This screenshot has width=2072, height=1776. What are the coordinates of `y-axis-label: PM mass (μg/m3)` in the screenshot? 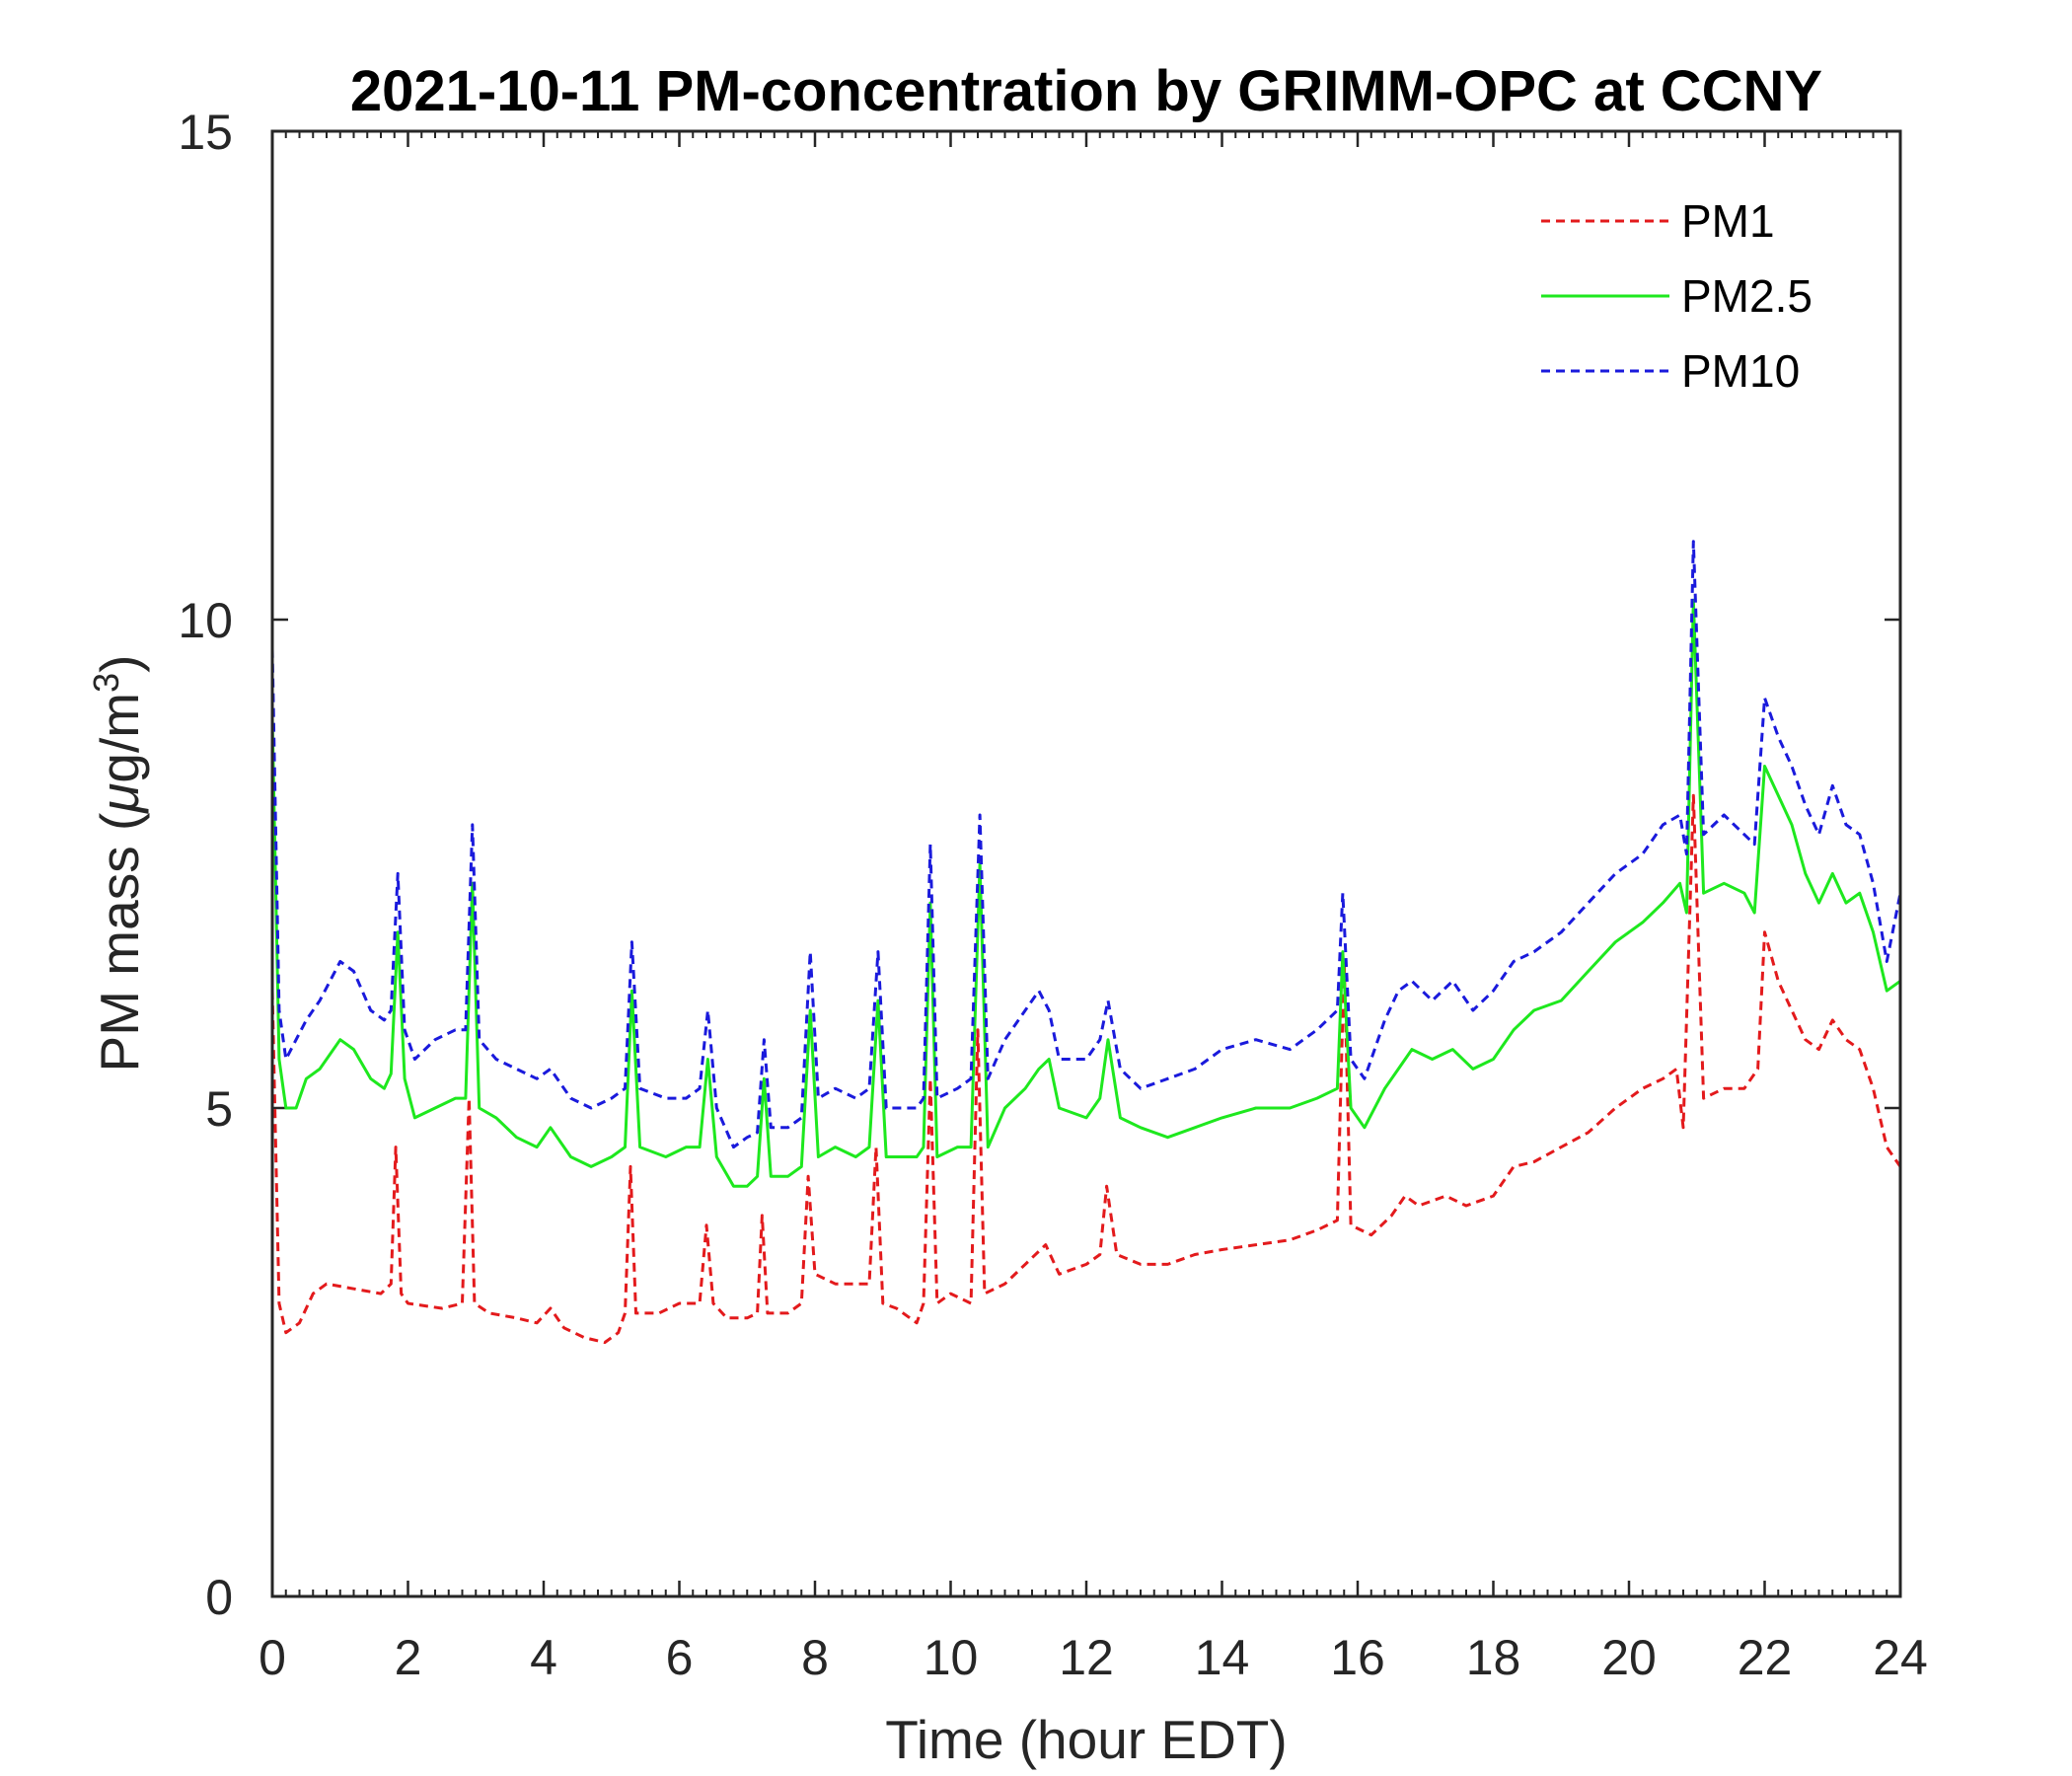 It's located at (118, 864).